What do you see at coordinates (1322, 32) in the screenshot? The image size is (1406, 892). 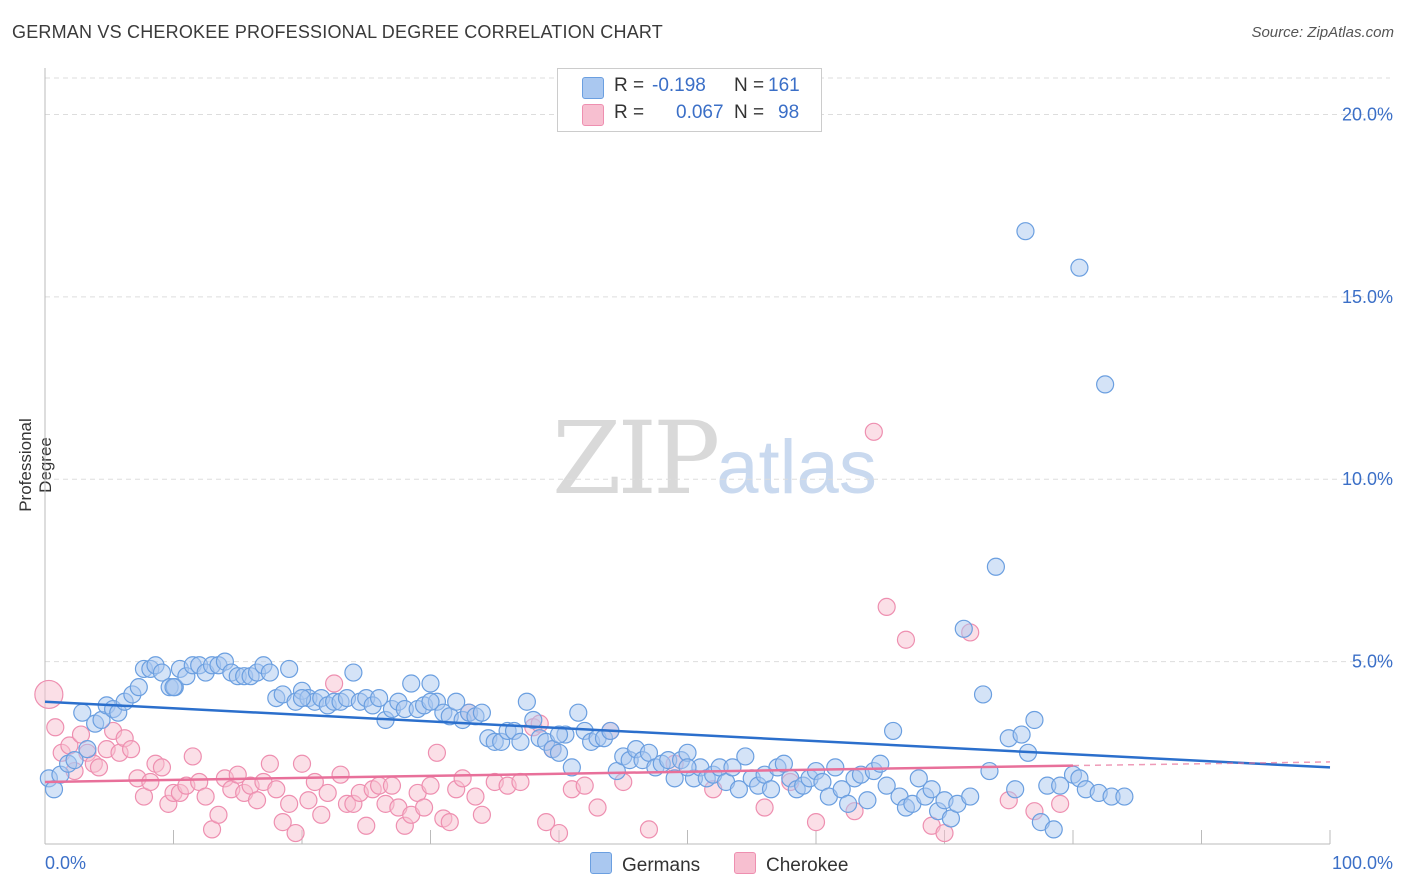 I see `source-credit: Source: ZipAtlas.com` at bounding box center [1322, 32].